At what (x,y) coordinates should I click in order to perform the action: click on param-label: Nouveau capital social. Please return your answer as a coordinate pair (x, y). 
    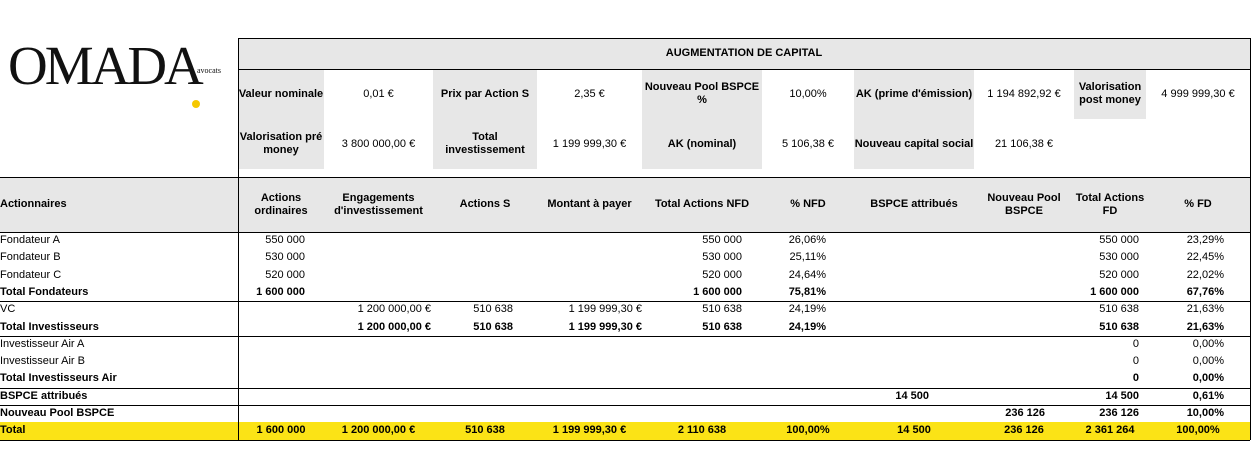
    Looking at the image, I should click on (914, 143).